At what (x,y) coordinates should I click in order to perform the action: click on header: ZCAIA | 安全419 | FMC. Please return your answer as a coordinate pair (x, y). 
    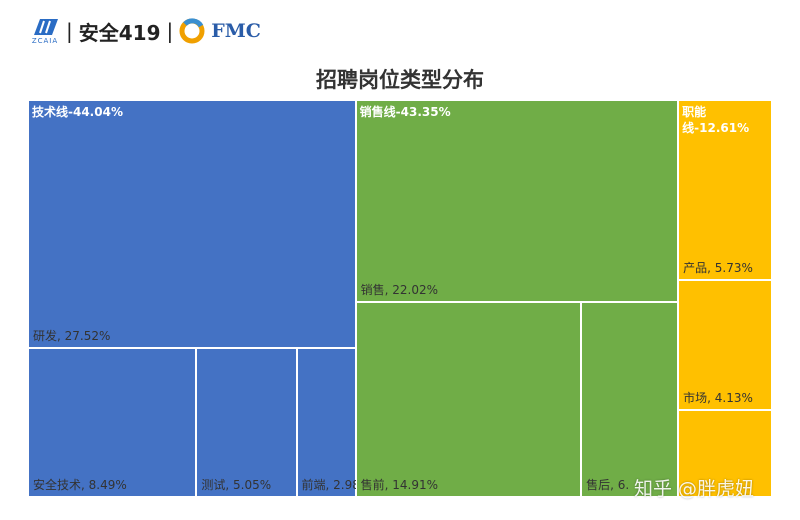
    Looking at the image, I should click on (145, 31).